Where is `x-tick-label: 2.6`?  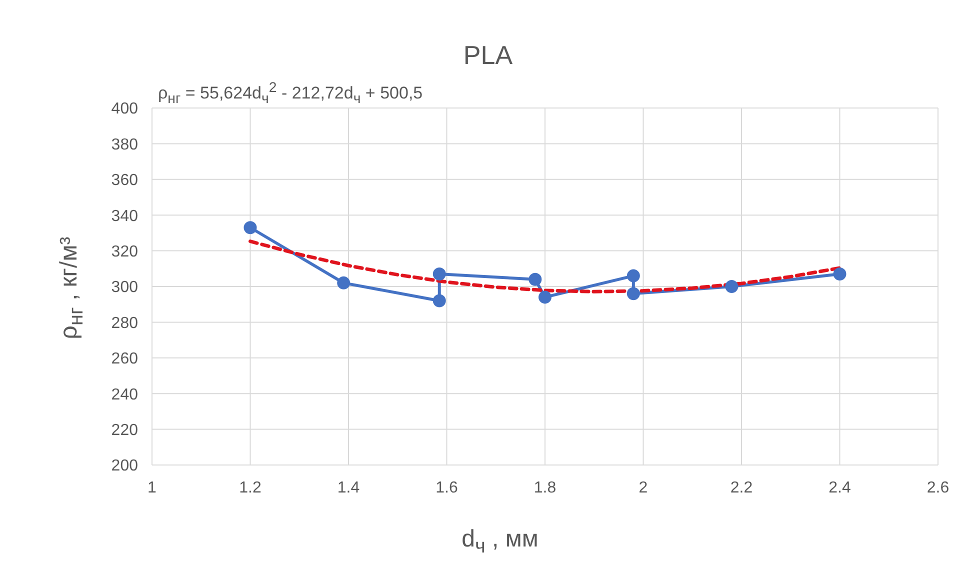
x-tick-label: 2.6 is located at coordinates (938, 487).